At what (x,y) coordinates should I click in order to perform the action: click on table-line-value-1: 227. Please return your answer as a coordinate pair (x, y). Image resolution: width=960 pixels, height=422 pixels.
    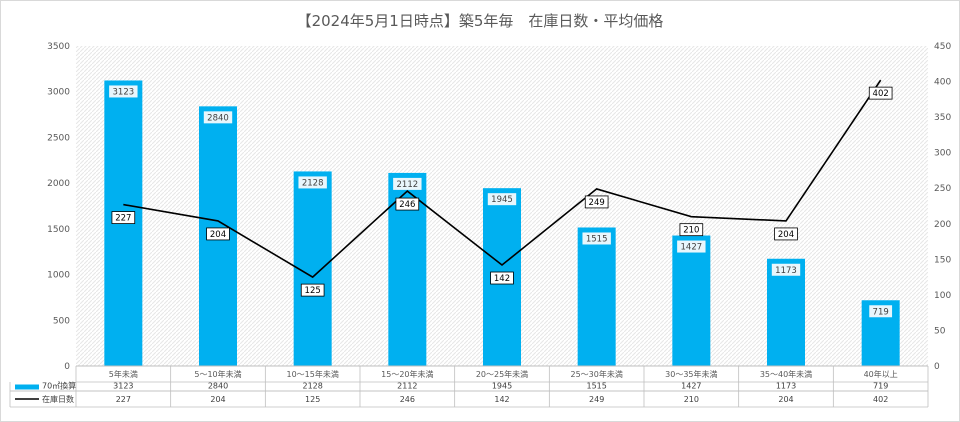
    Looking at the image, I should click on (123, 399).